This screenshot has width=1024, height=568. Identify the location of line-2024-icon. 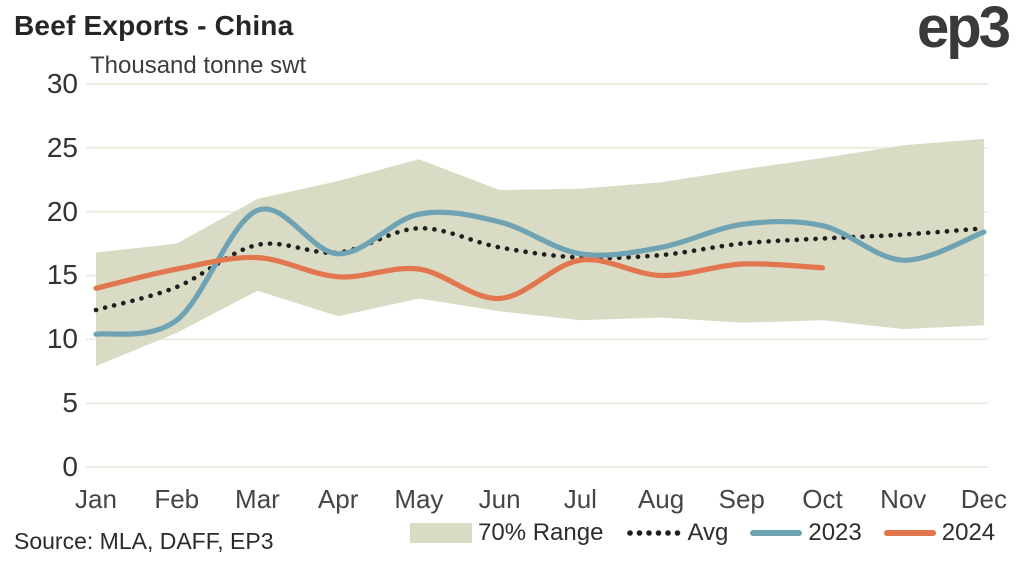
(909, 533).